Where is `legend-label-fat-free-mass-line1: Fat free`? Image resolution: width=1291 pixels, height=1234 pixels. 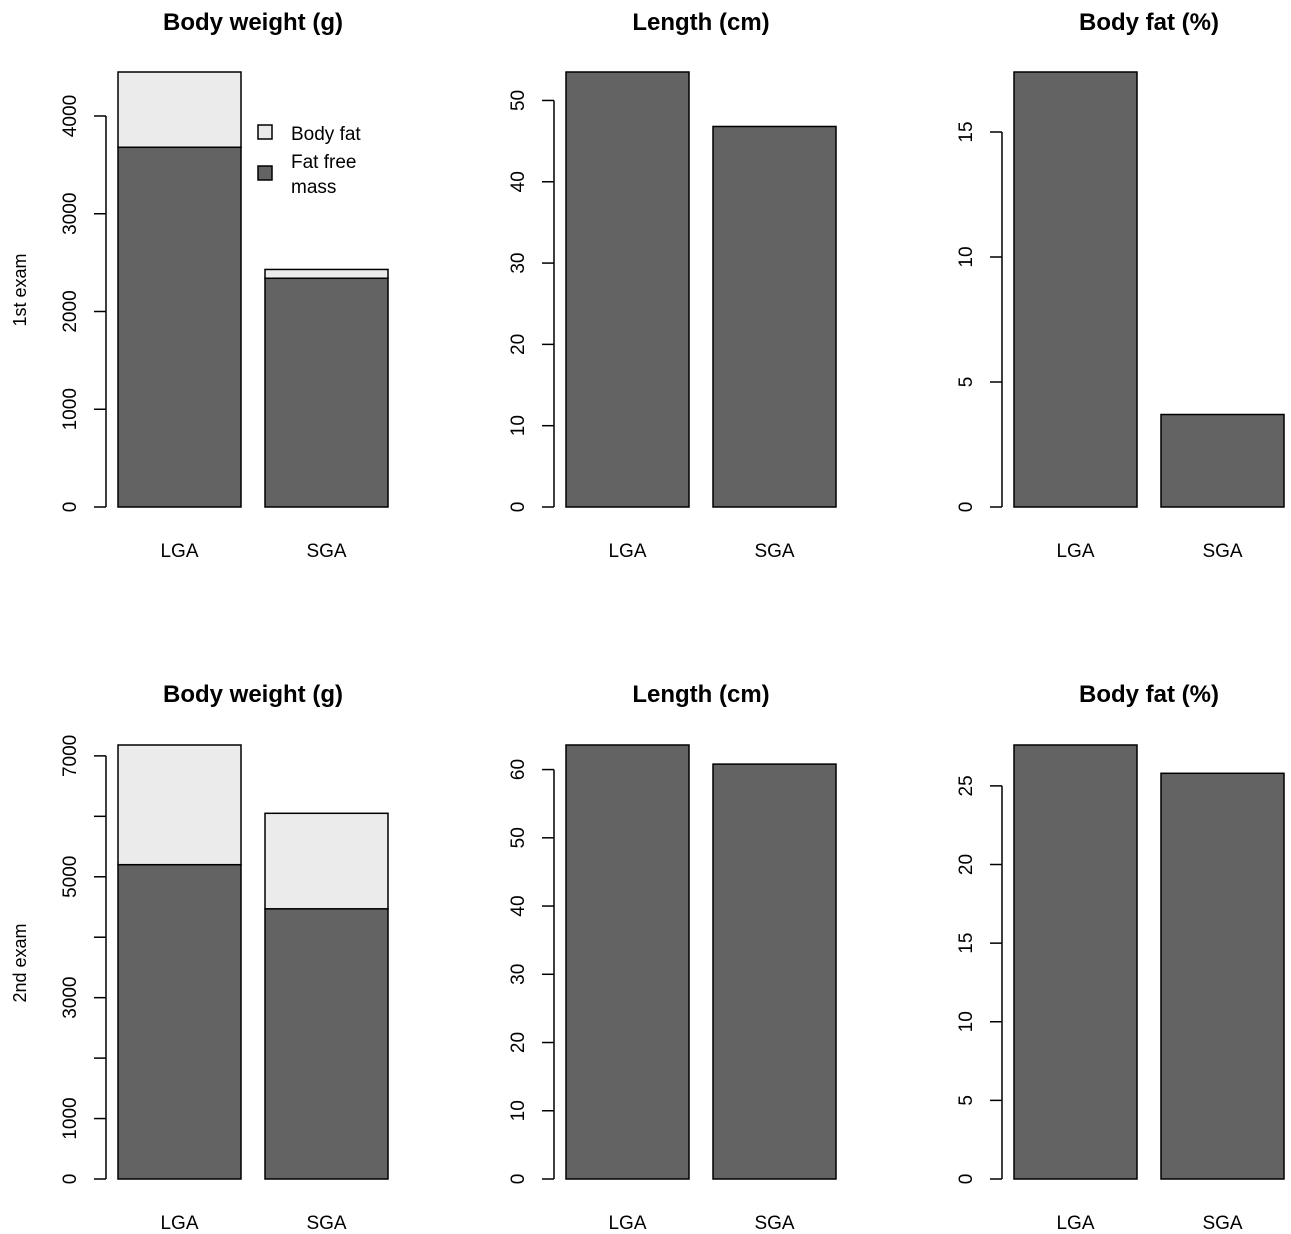 legend-label-fat-free-mass-line1: Fat free is located at coordinates (323, 162).